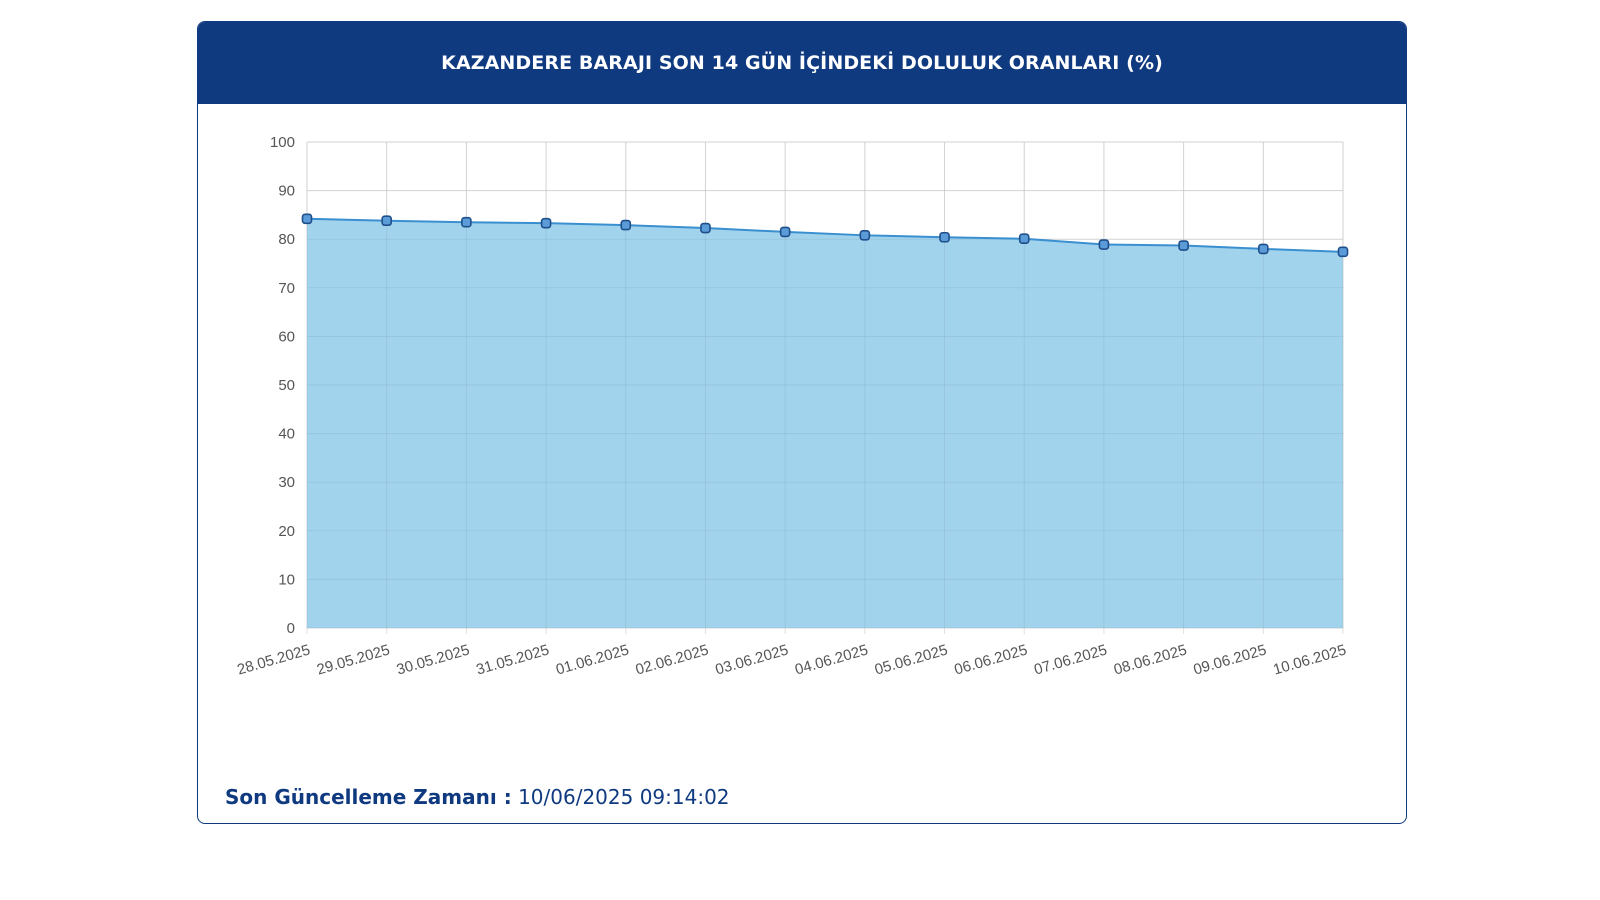  I want to click on x-tick-label: 29.05.2025, so click(353, 660).